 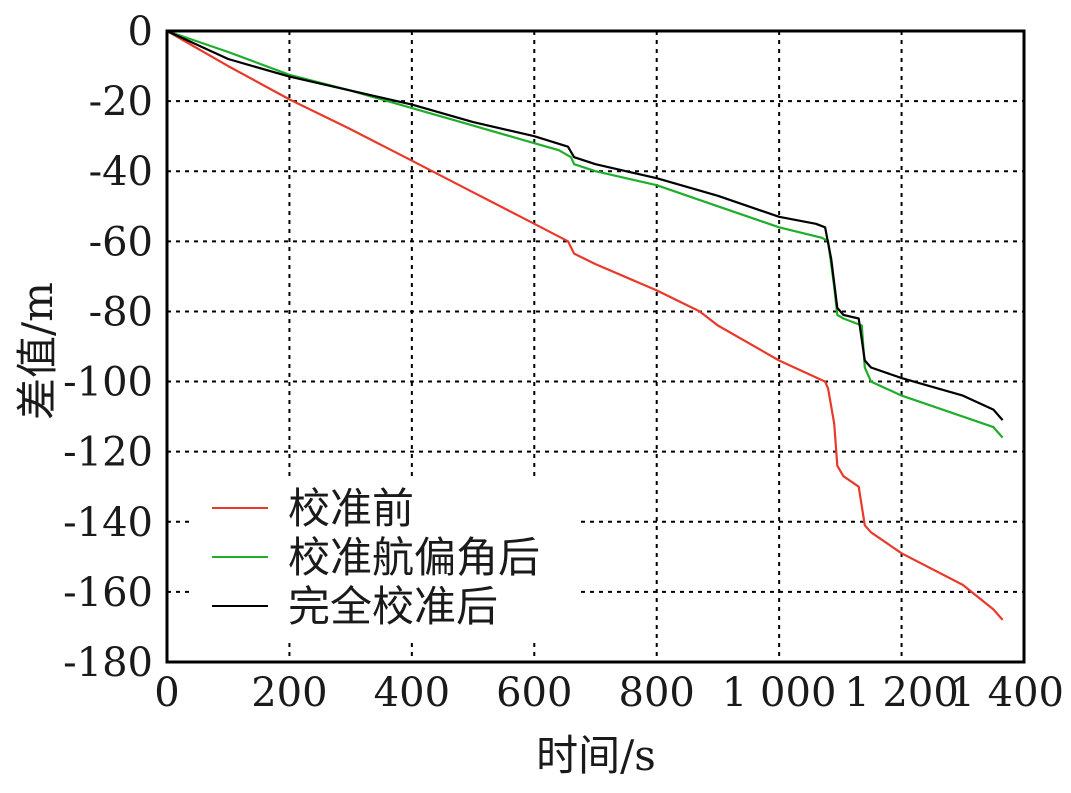 What do you see at coordinates (121, 102) in the screenshot?
I see `y-tick-label: -20` at bounding box center [121, 102].